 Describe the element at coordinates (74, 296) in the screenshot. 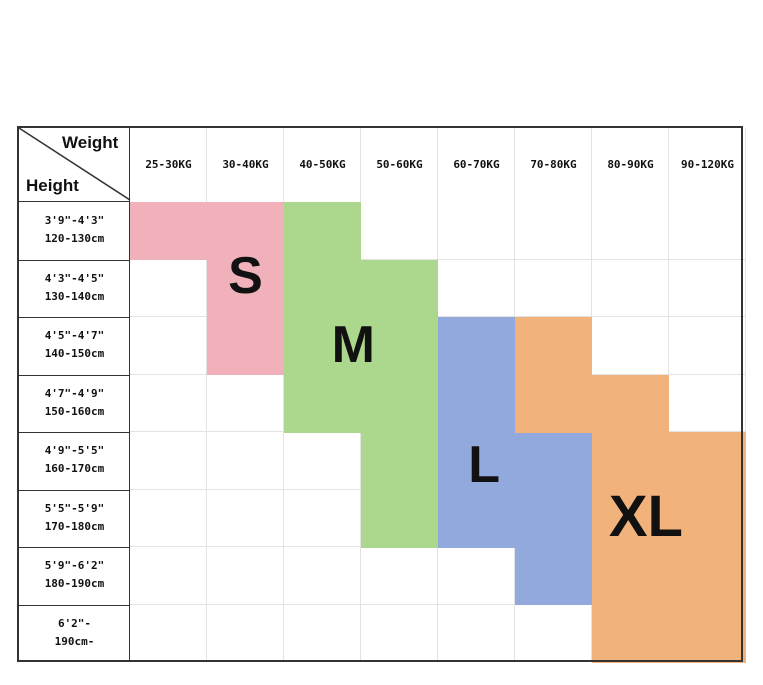

I see `height-metric: 130-140cm` at that location.